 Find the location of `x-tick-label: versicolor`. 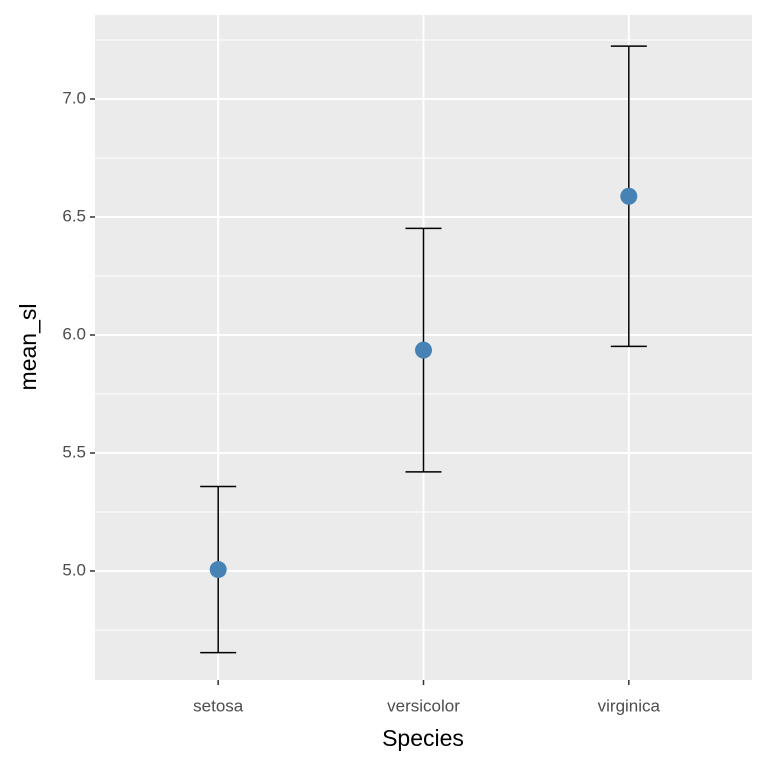

x-tick-label: versicolor is located at coordinates (423, 705).